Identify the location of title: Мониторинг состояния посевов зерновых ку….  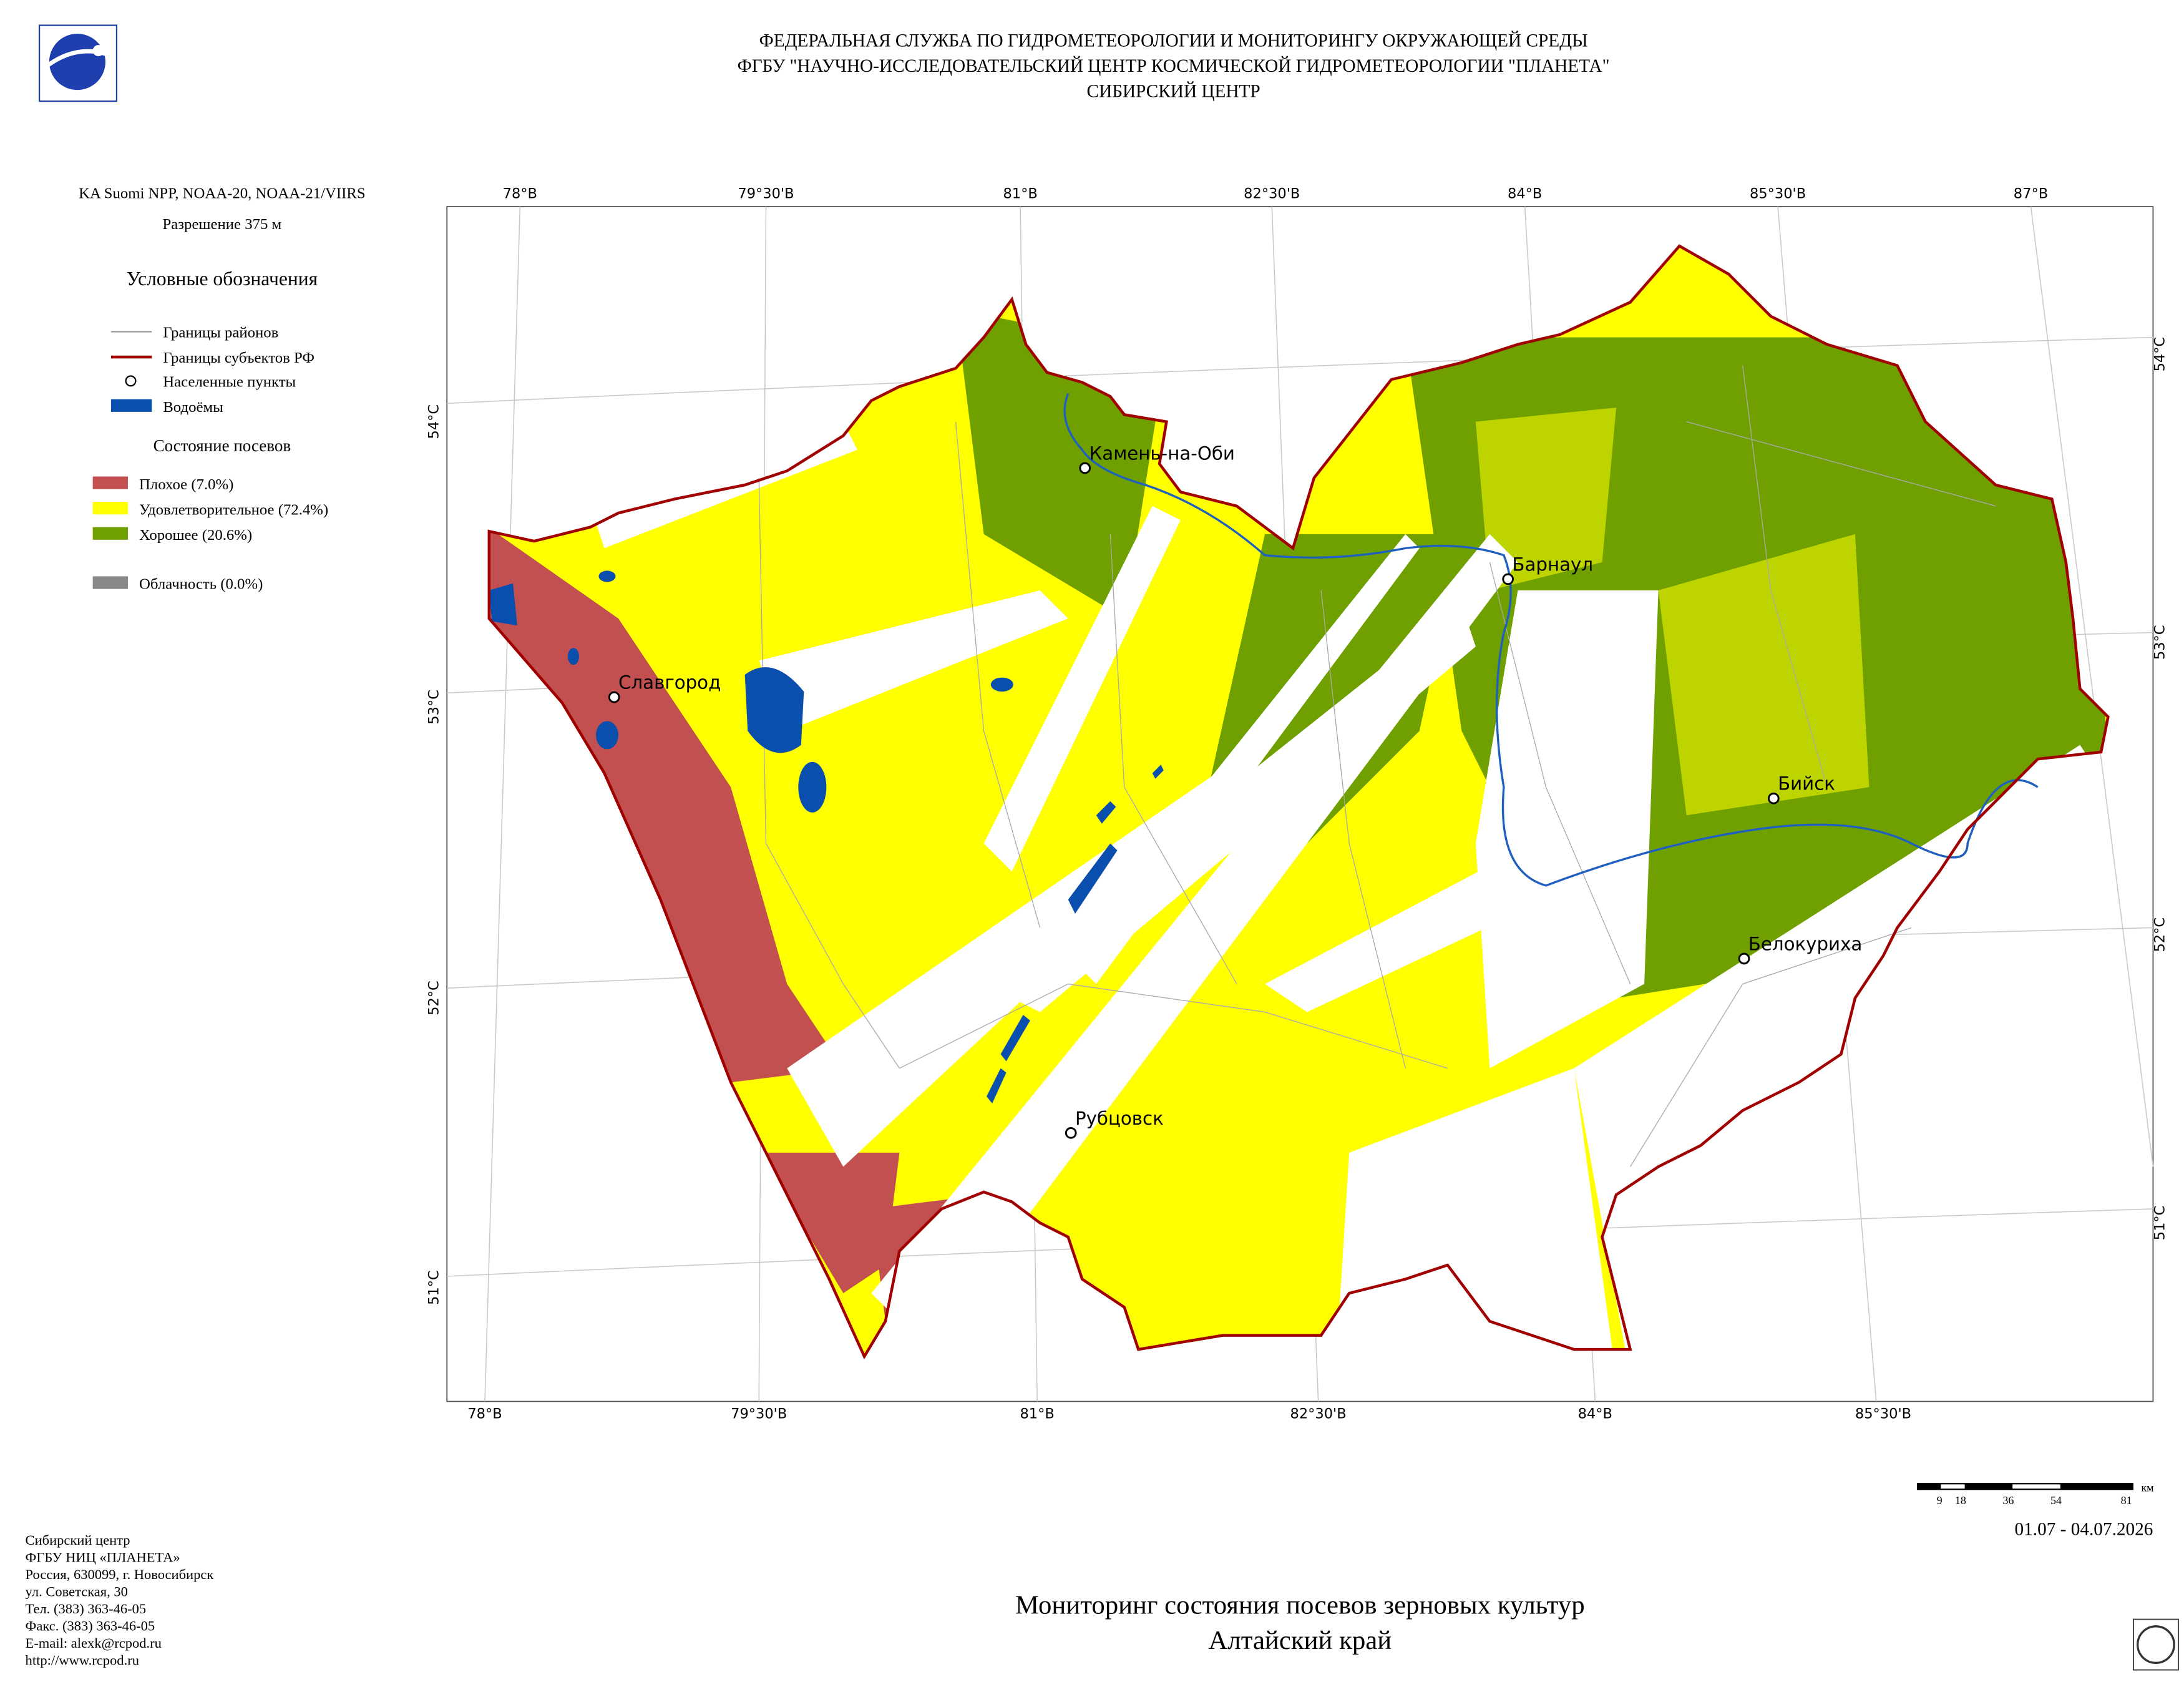
(1300, 1623).